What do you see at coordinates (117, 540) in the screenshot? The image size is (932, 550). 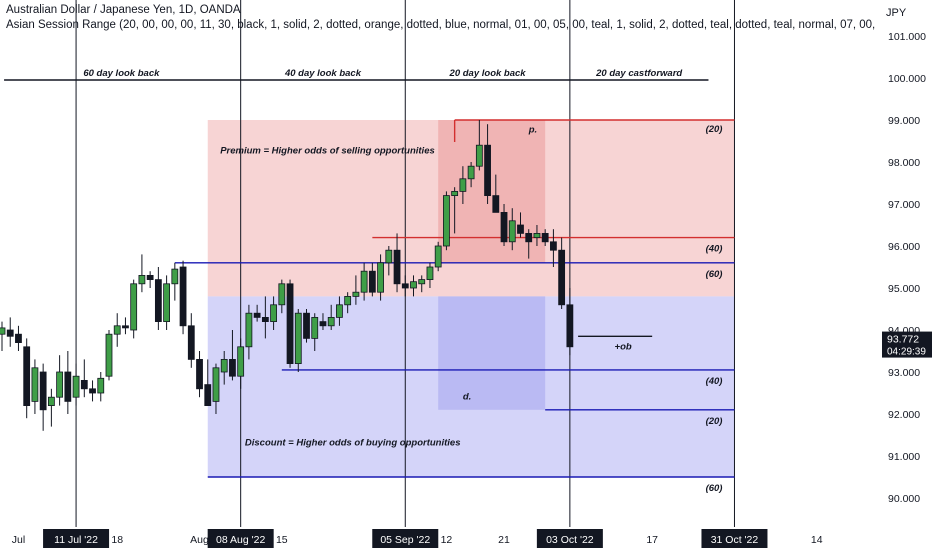 I see `x-tick-label: 18` at bounding box center [117, 540].